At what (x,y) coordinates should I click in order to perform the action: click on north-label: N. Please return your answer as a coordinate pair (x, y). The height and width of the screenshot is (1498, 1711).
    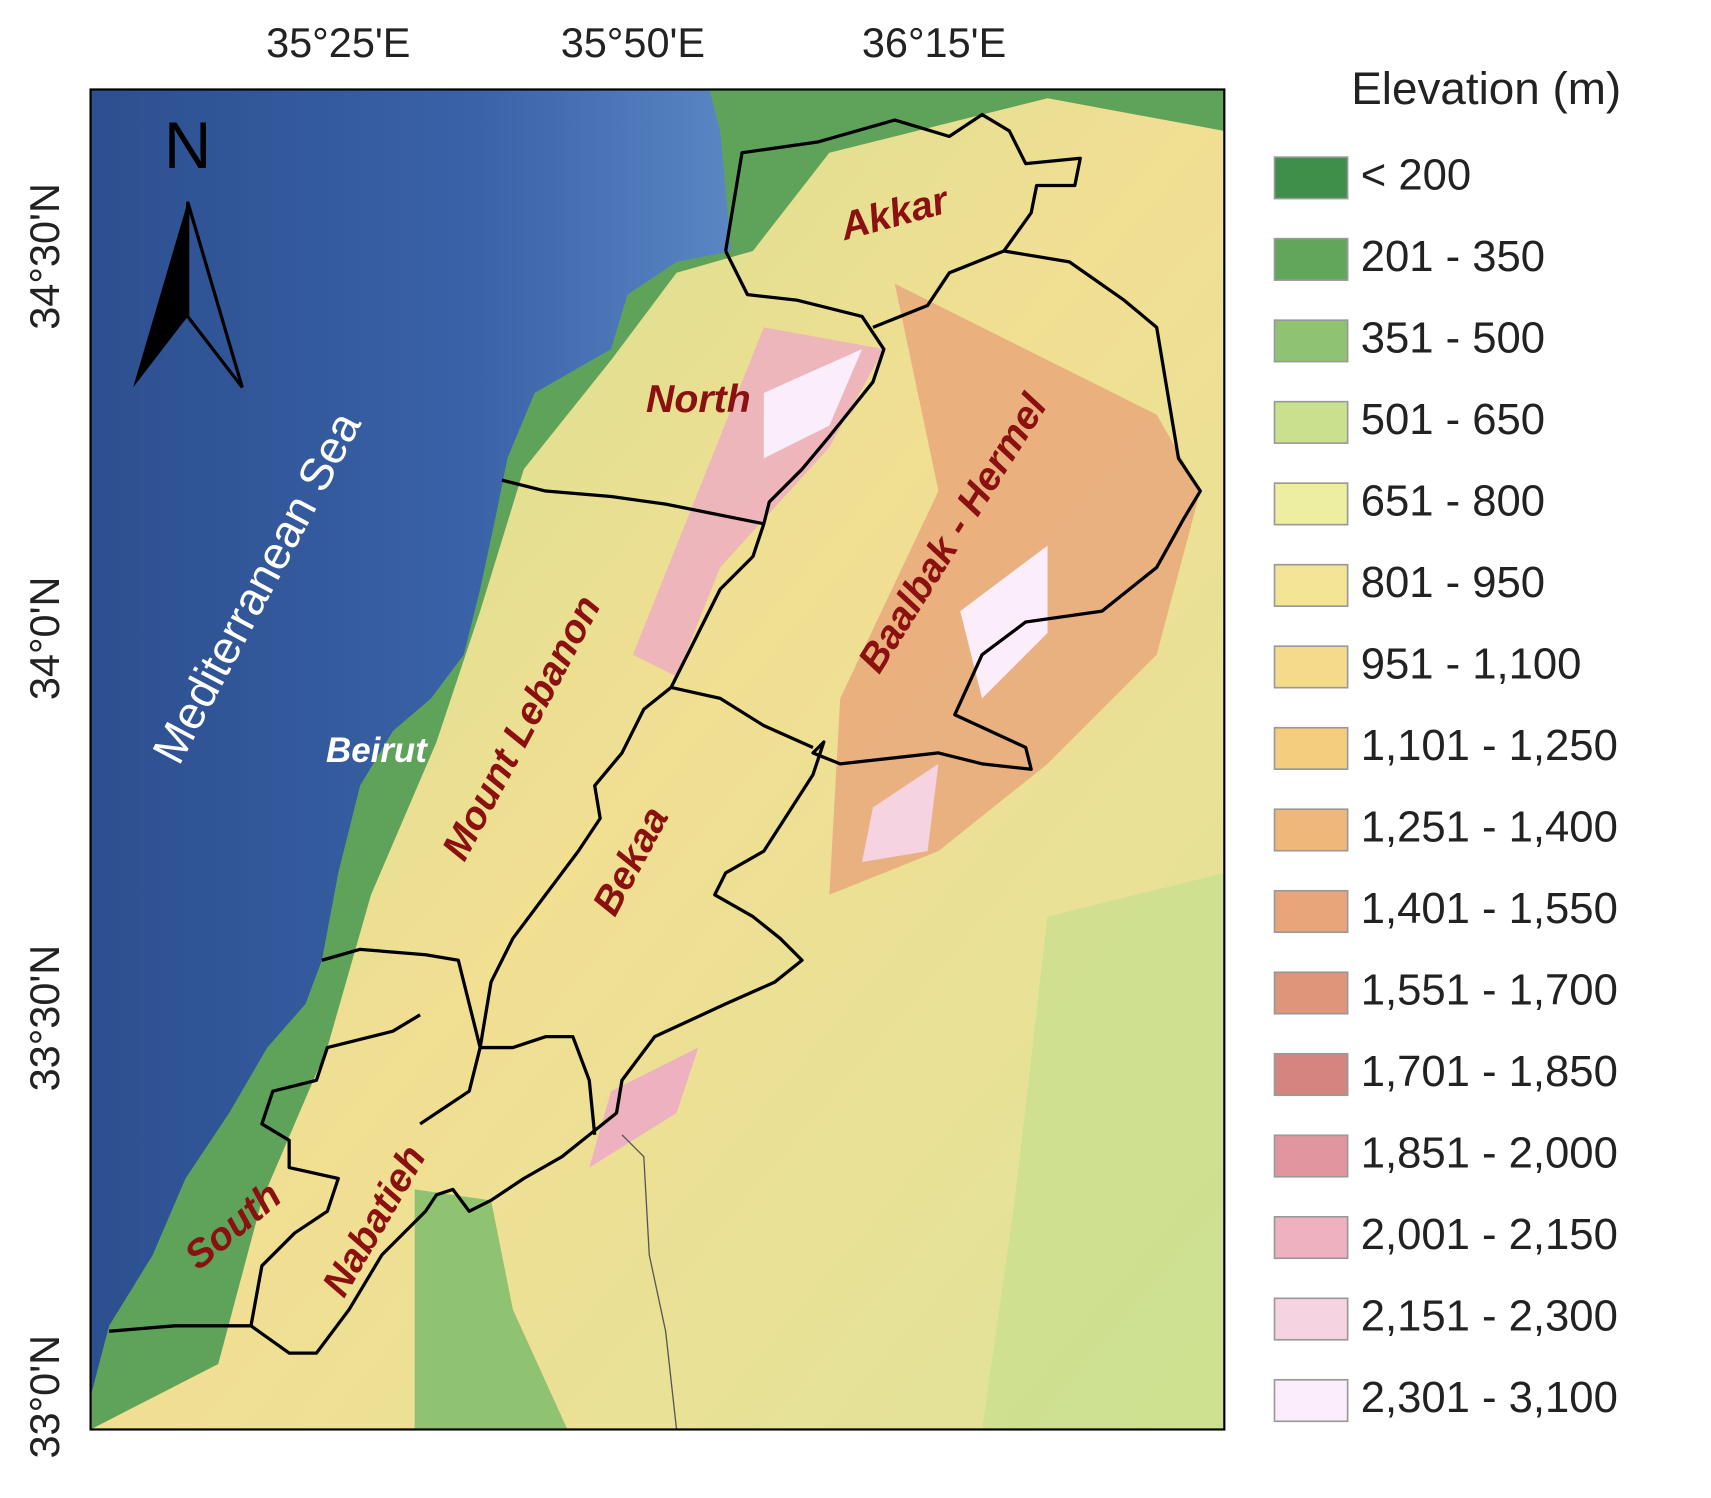
    Looking at the image, I should click on (187, 145).